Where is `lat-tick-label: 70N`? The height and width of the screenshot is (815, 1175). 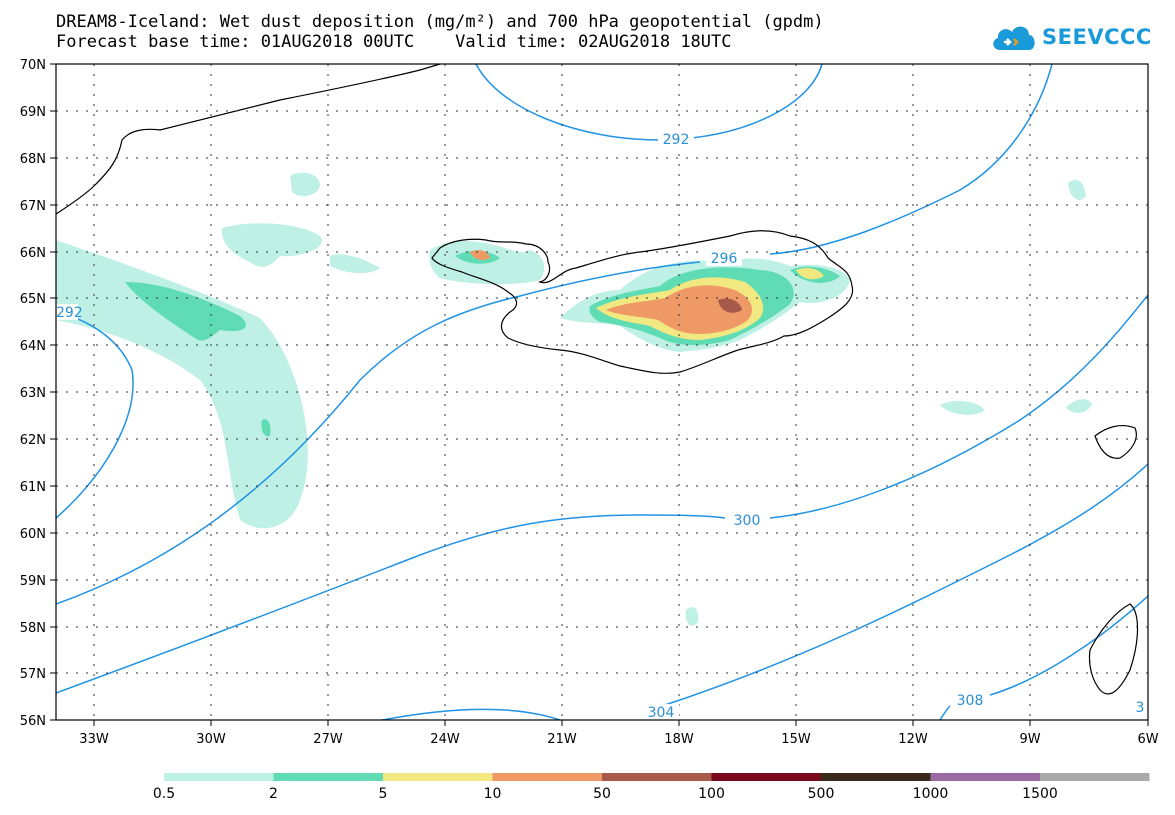 lat-tick-label: 70N is located at coordinates (33, 65).